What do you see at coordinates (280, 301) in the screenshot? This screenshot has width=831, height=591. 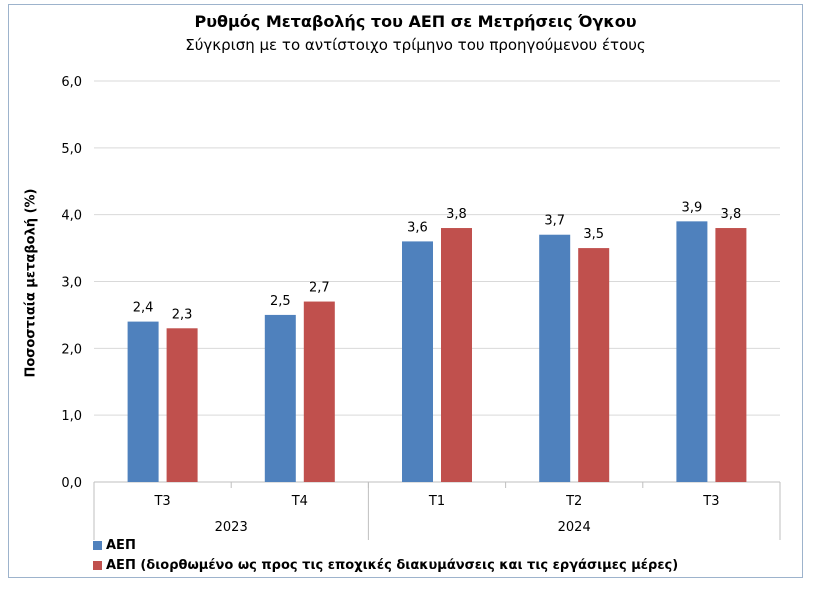 I see `data-label: 2,5` at bounding box center [280, 301].